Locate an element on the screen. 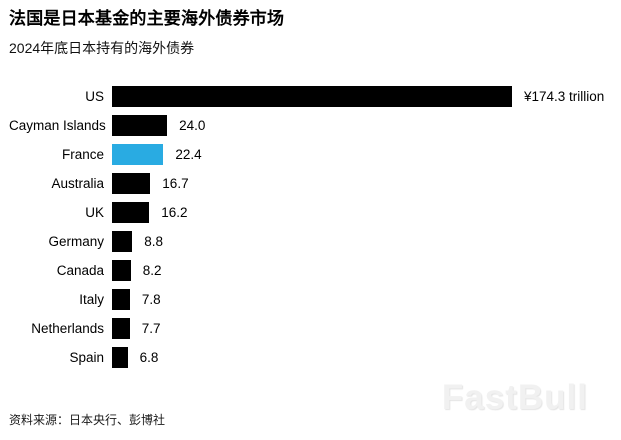 This screenshot has width=621, height=440. bar-row: Australia 16.7 is located at coordinates (315, 183).